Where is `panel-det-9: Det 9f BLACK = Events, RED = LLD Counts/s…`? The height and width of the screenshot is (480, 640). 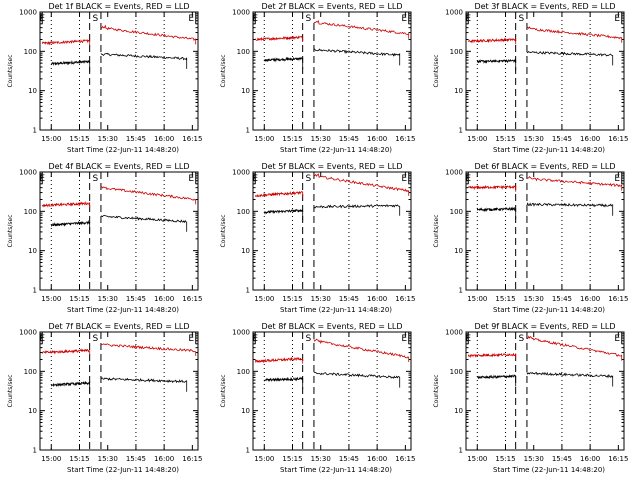
panel-det-9: Det 9f BLACK = Events, RED = LLD Counts/s… is located at coordinates (530, 398).